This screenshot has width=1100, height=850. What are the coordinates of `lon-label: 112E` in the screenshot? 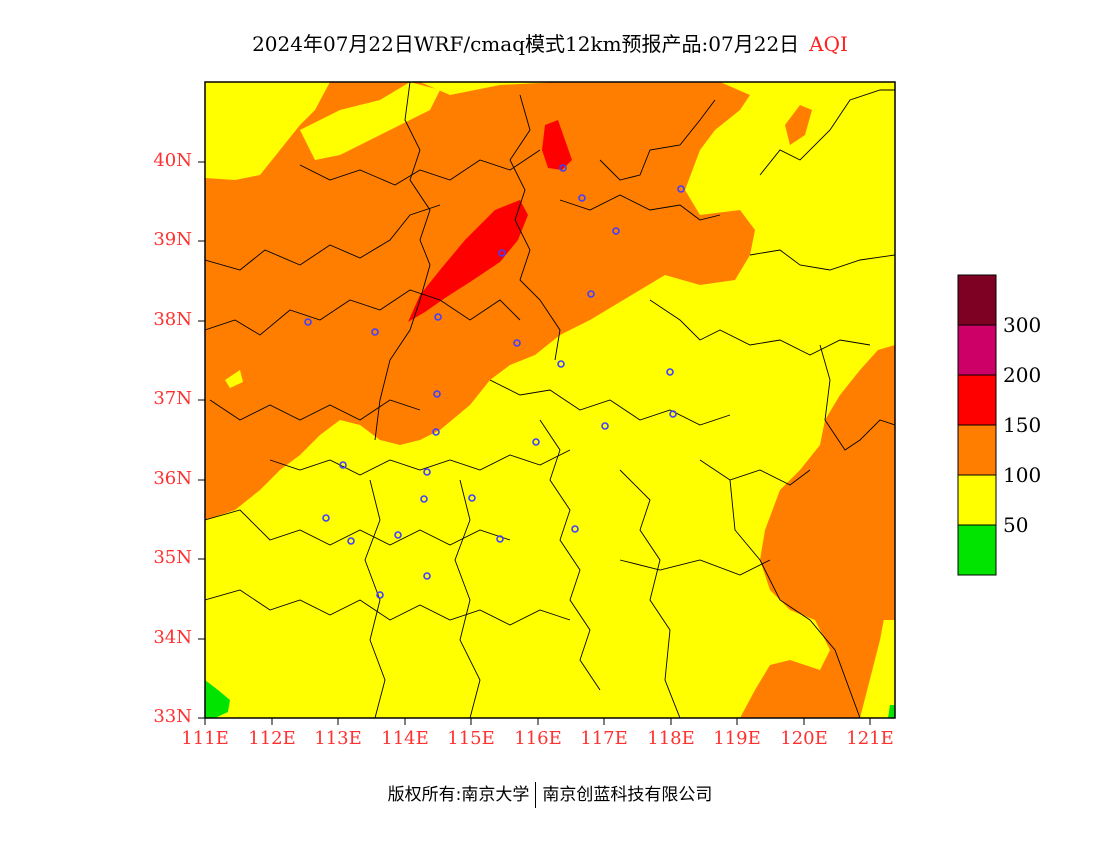 It's located at (272, 738).